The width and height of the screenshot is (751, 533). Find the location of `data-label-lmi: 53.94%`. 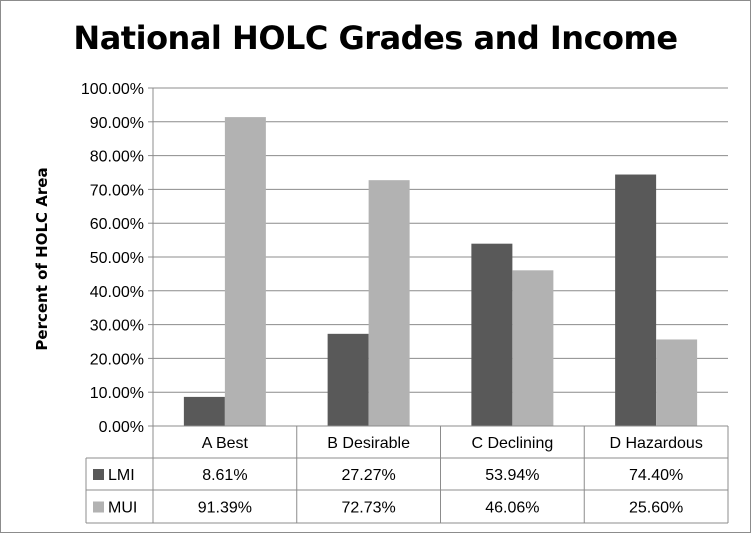

data-label-lmi: 53.94% is located at coordinates (512, 475).